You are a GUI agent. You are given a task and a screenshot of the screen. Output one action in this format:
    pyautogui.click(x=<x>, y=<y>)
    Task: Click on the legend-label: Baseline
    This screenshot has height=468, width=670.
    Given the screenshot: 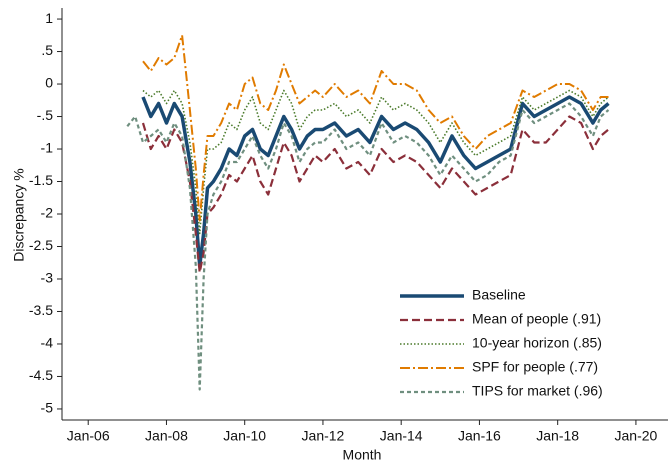 What is the action you would take?
    pyautogui.click(x=499, y=295)
    